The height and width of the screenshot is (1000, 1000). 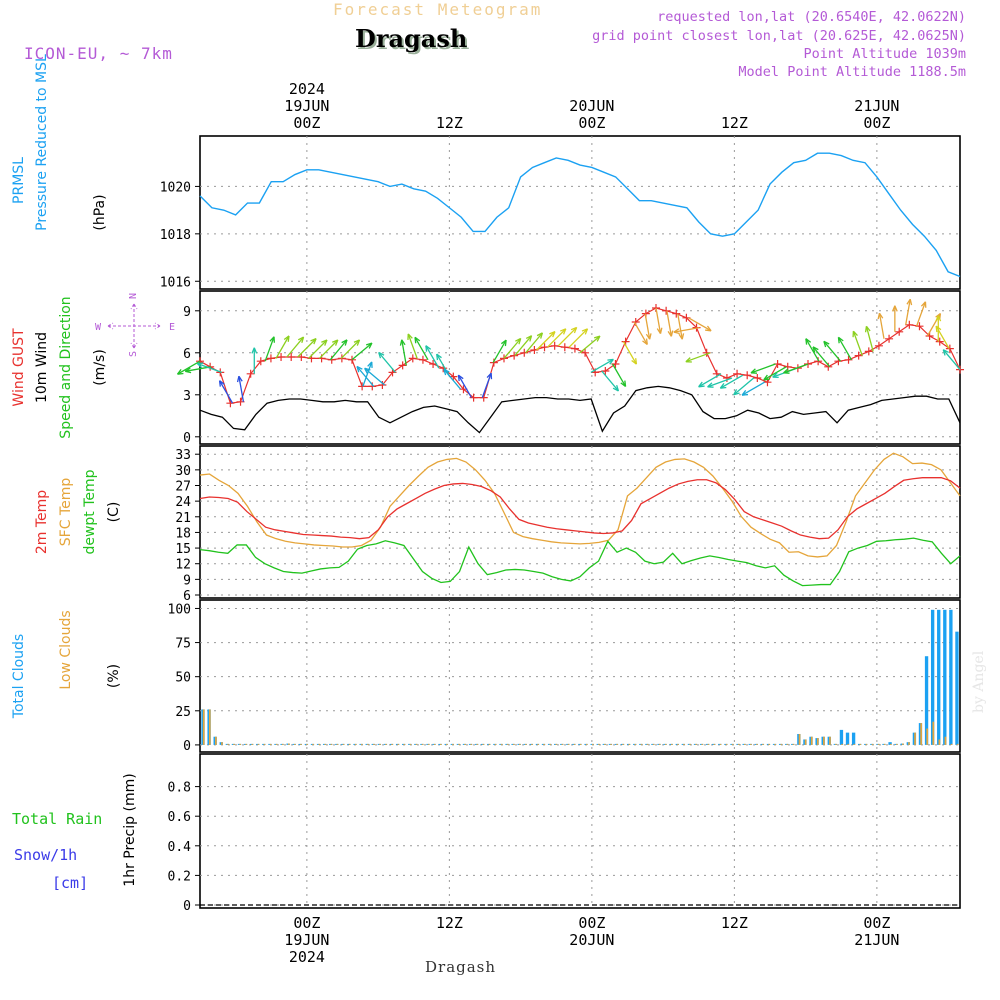 I want to click on temp-axis-label: 2m Temp, so click(x=42, y=522).